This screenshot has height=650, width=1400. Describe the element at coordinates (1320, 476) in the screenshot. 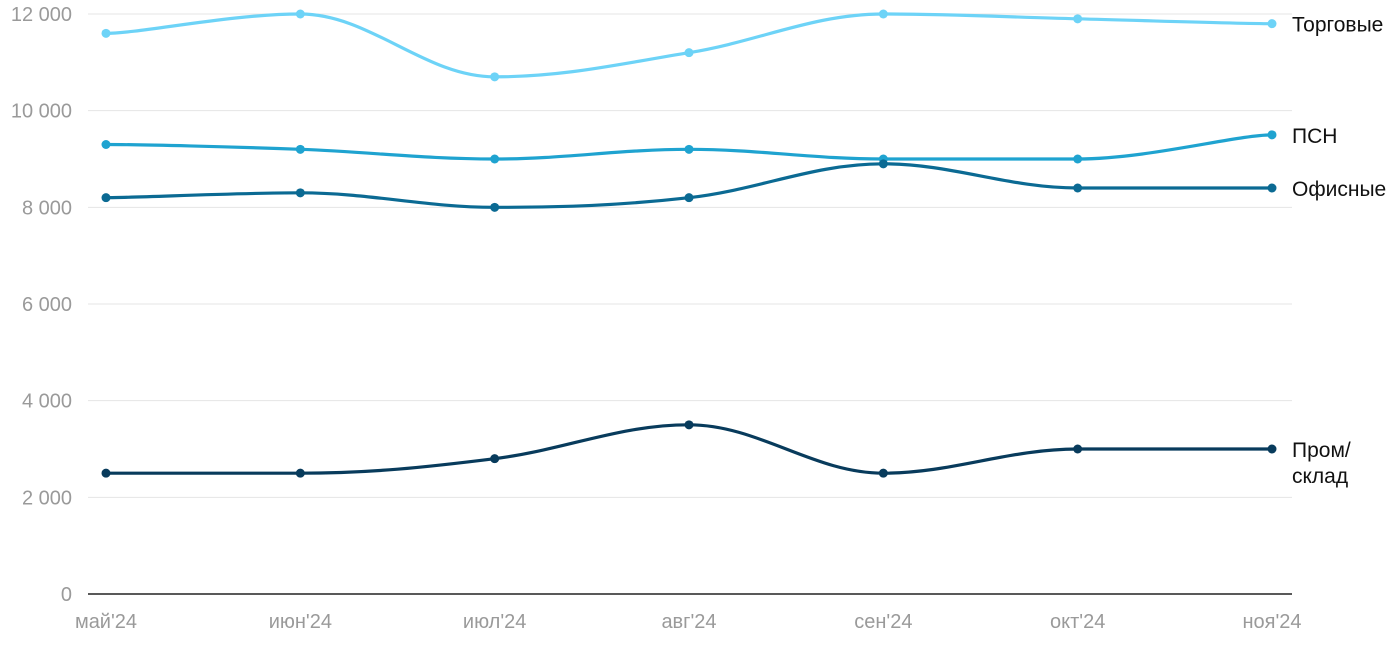

I see `series-label: склад` at that location.